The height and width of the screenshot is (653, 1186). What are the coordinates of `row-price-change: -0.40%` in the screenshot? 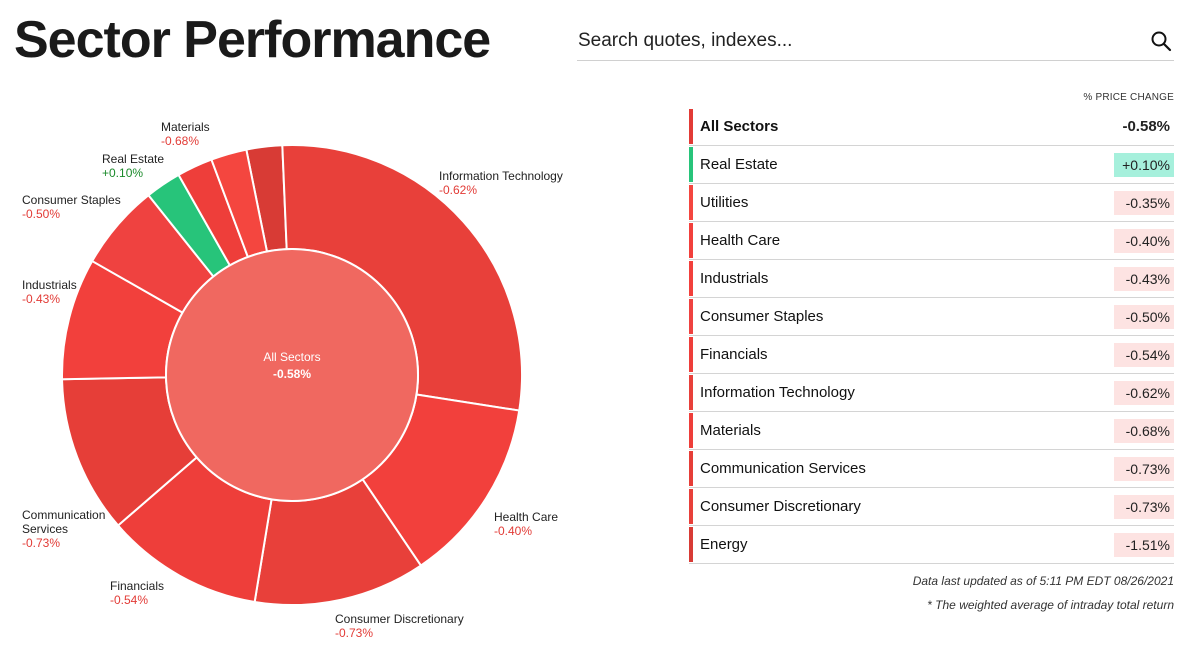 It's located at (1144, 240).